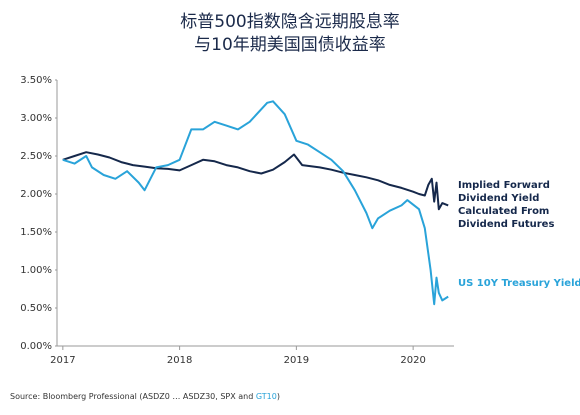 The height and width of the screenshot is (415, 580). Describe the element at coordinates (289, 22) in the screenshot. I see `chart-title: 标普500指数隐含远期股息率` at that location.